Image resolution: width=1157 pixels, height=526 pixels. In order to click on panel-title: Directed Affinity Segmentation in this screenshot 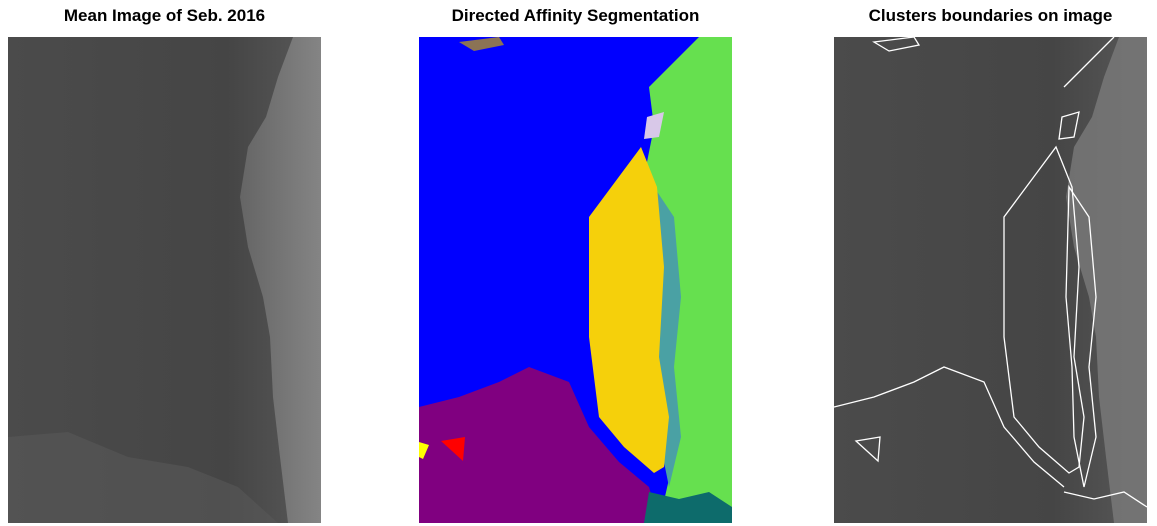, I will do `click(575, 15)`.